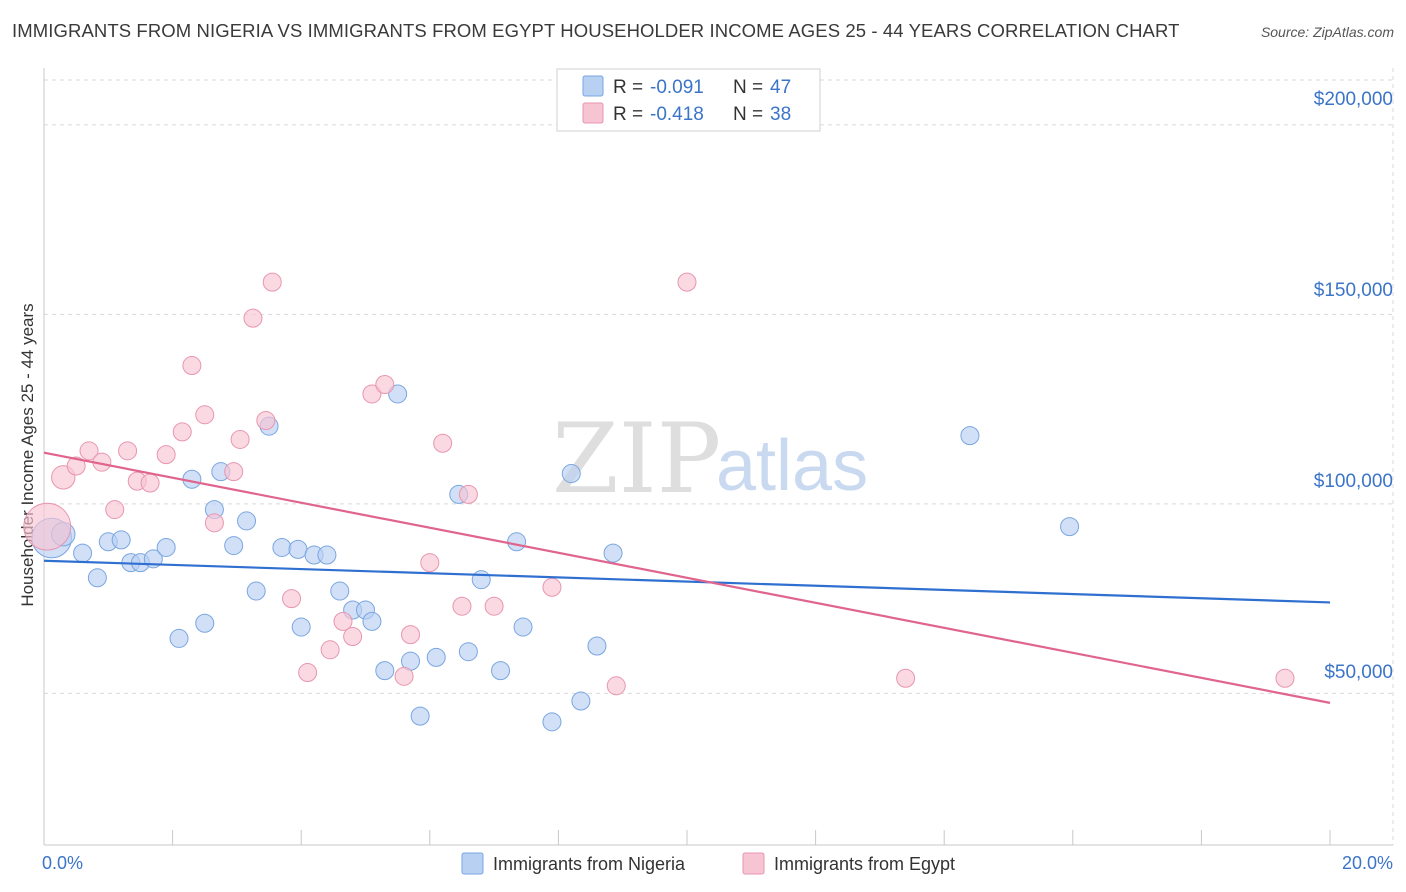 This screenshot has height=892, width=1406. I want to click on legend-r-label-nigeria: R =, so click(628, 87).